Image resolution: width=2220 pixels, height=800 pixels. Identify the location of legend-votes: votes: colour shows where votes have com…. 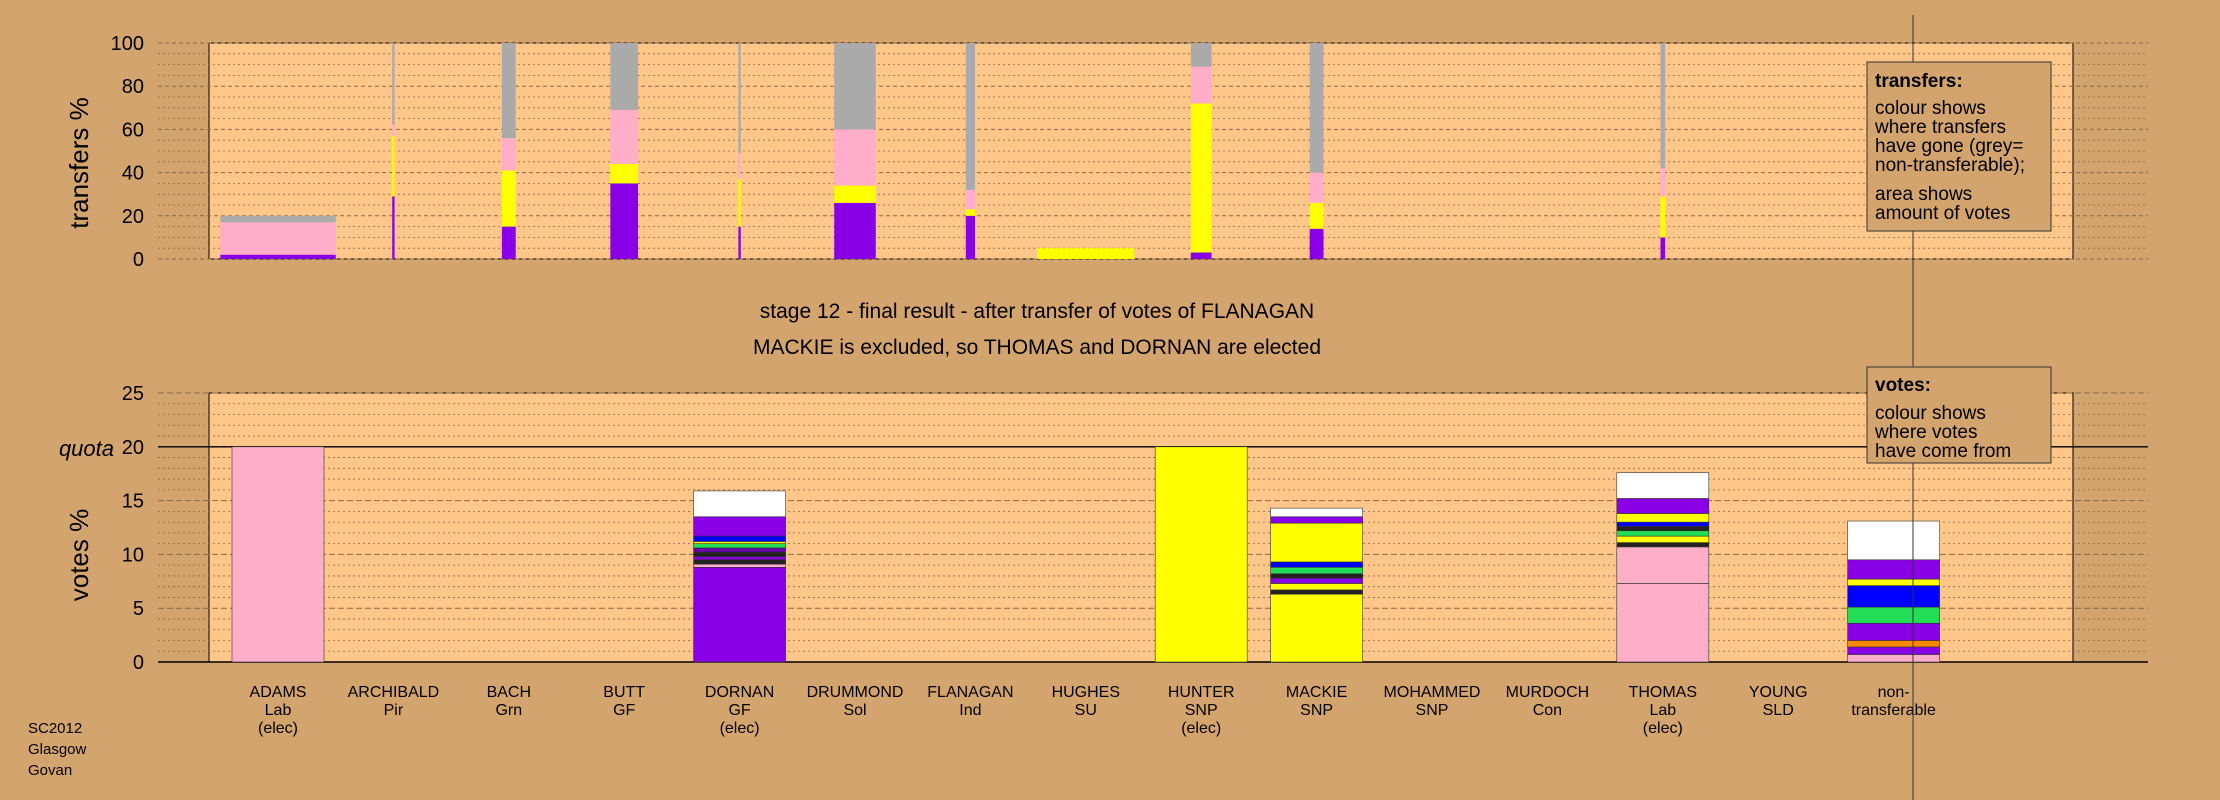
(1959, 415).